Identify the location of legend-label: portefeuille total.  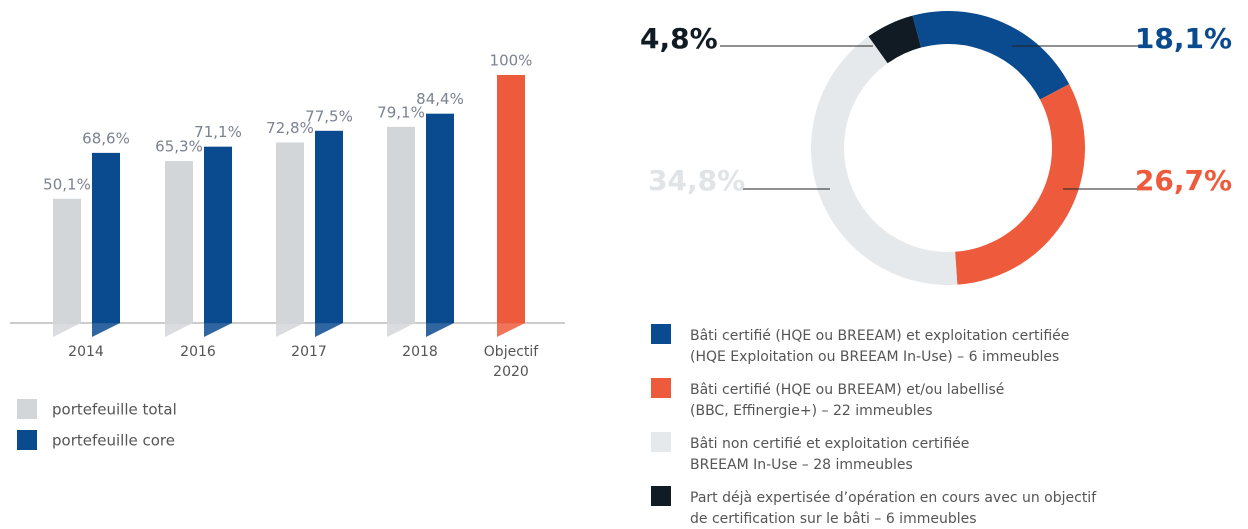
(114, 410).